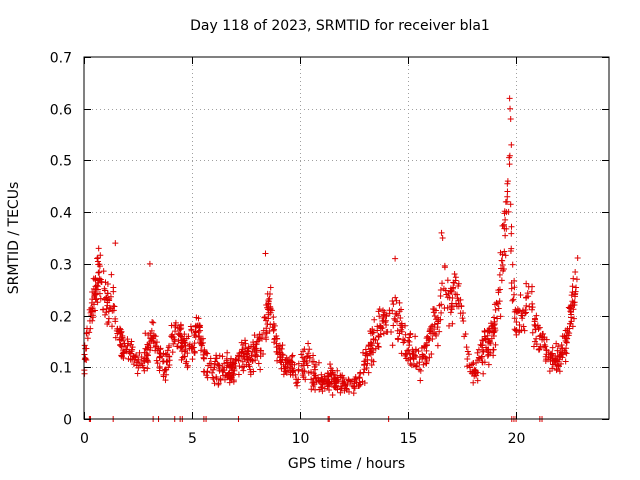 This screenshot has width=640, height=480. What do you see at coordinates (67, 421) in the screenshot?
I see `y-tick-label: 0` at bounding box center [67, 421].